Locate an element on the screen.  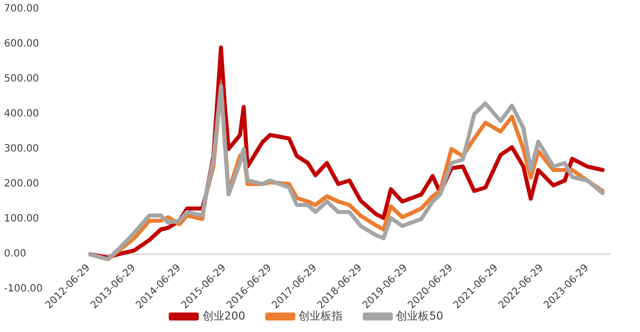
y-tick-label: 700.00 is located at coordinates (21, 9).